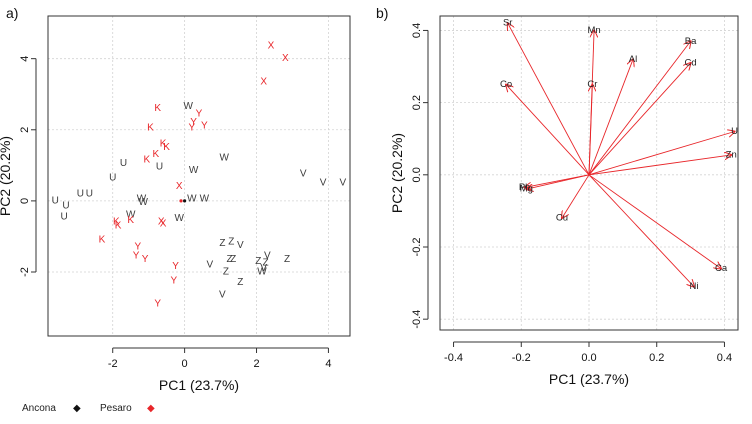 This screenshot has width=752, height=424. Describe the element at coordinates (526, 189) in the screenshot. I see `vector-label-mg: Mg` at that location.